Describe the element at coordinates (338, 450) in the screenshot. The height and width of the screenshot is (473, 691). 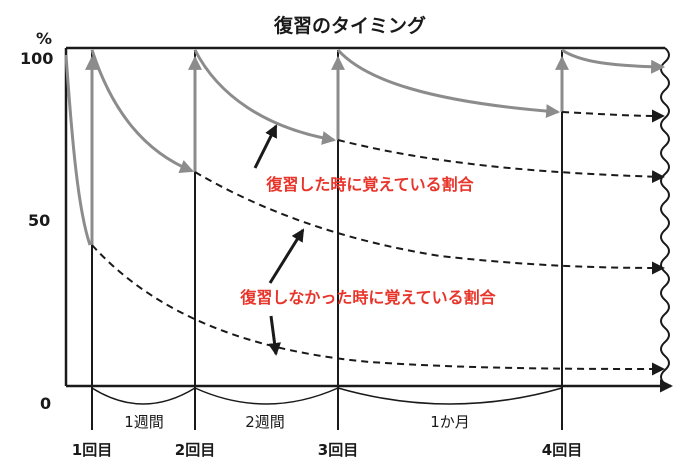
I see `session-label-3: 3回目` at that location.